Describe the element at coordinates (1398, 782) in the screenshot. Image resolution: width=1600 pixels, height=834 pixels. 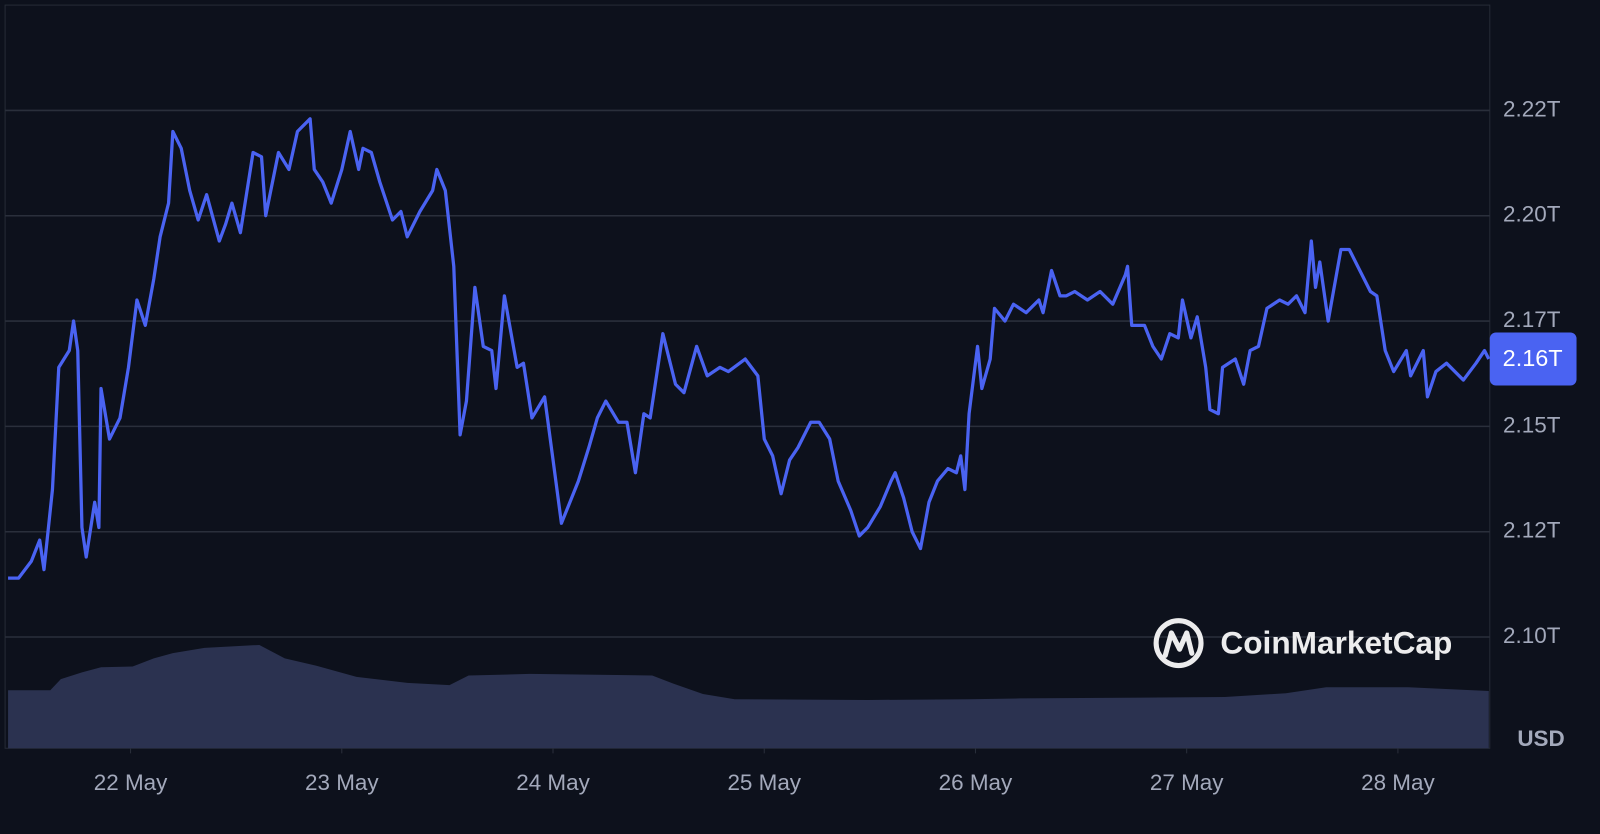
I see `x-tick-label: 28 May` at that location.